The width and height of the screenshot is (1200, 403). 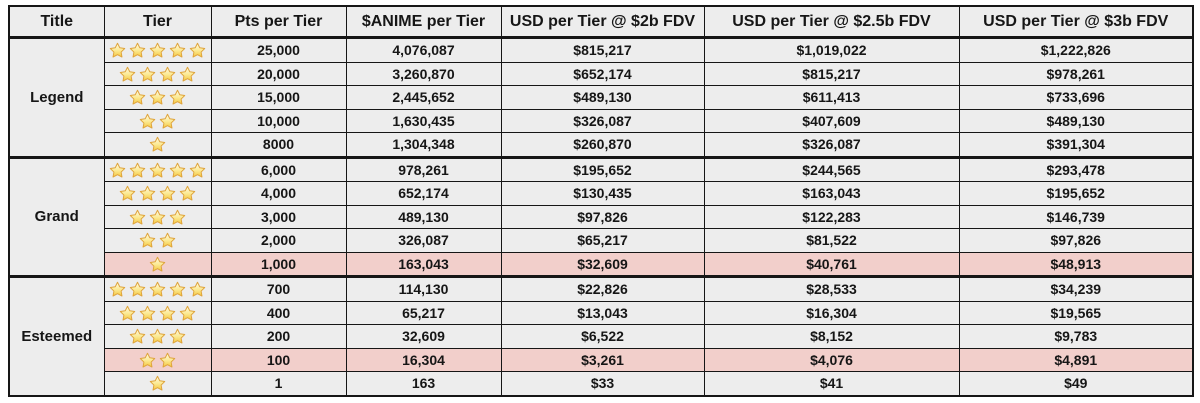 I want to click on cell-usd-3b: $391,304, so click(x=1076, y=145).